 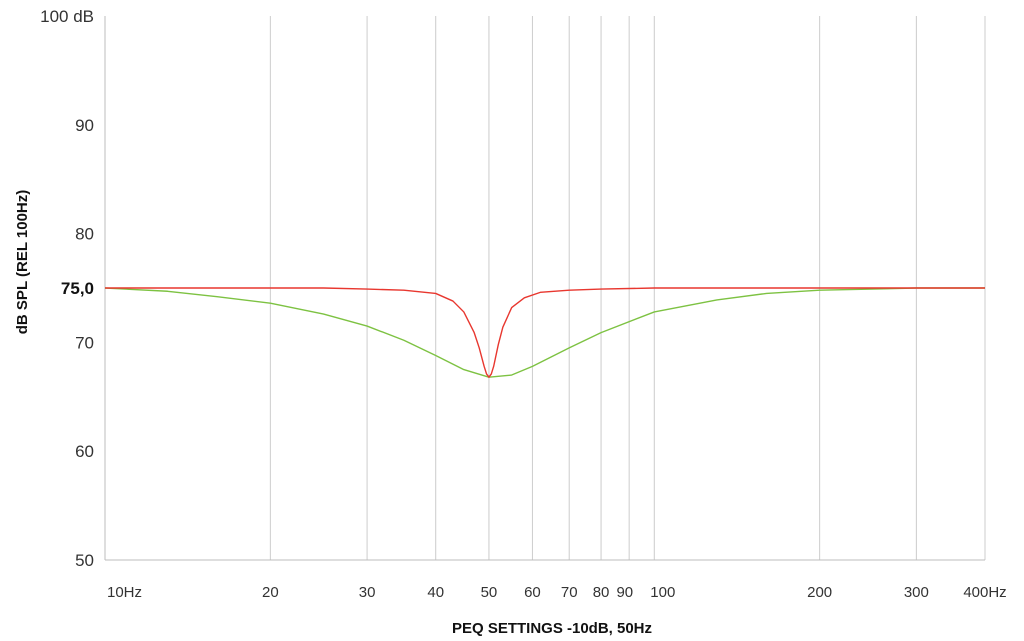 I want to click on x-tick-label: 20, so click(x=270, y=592).